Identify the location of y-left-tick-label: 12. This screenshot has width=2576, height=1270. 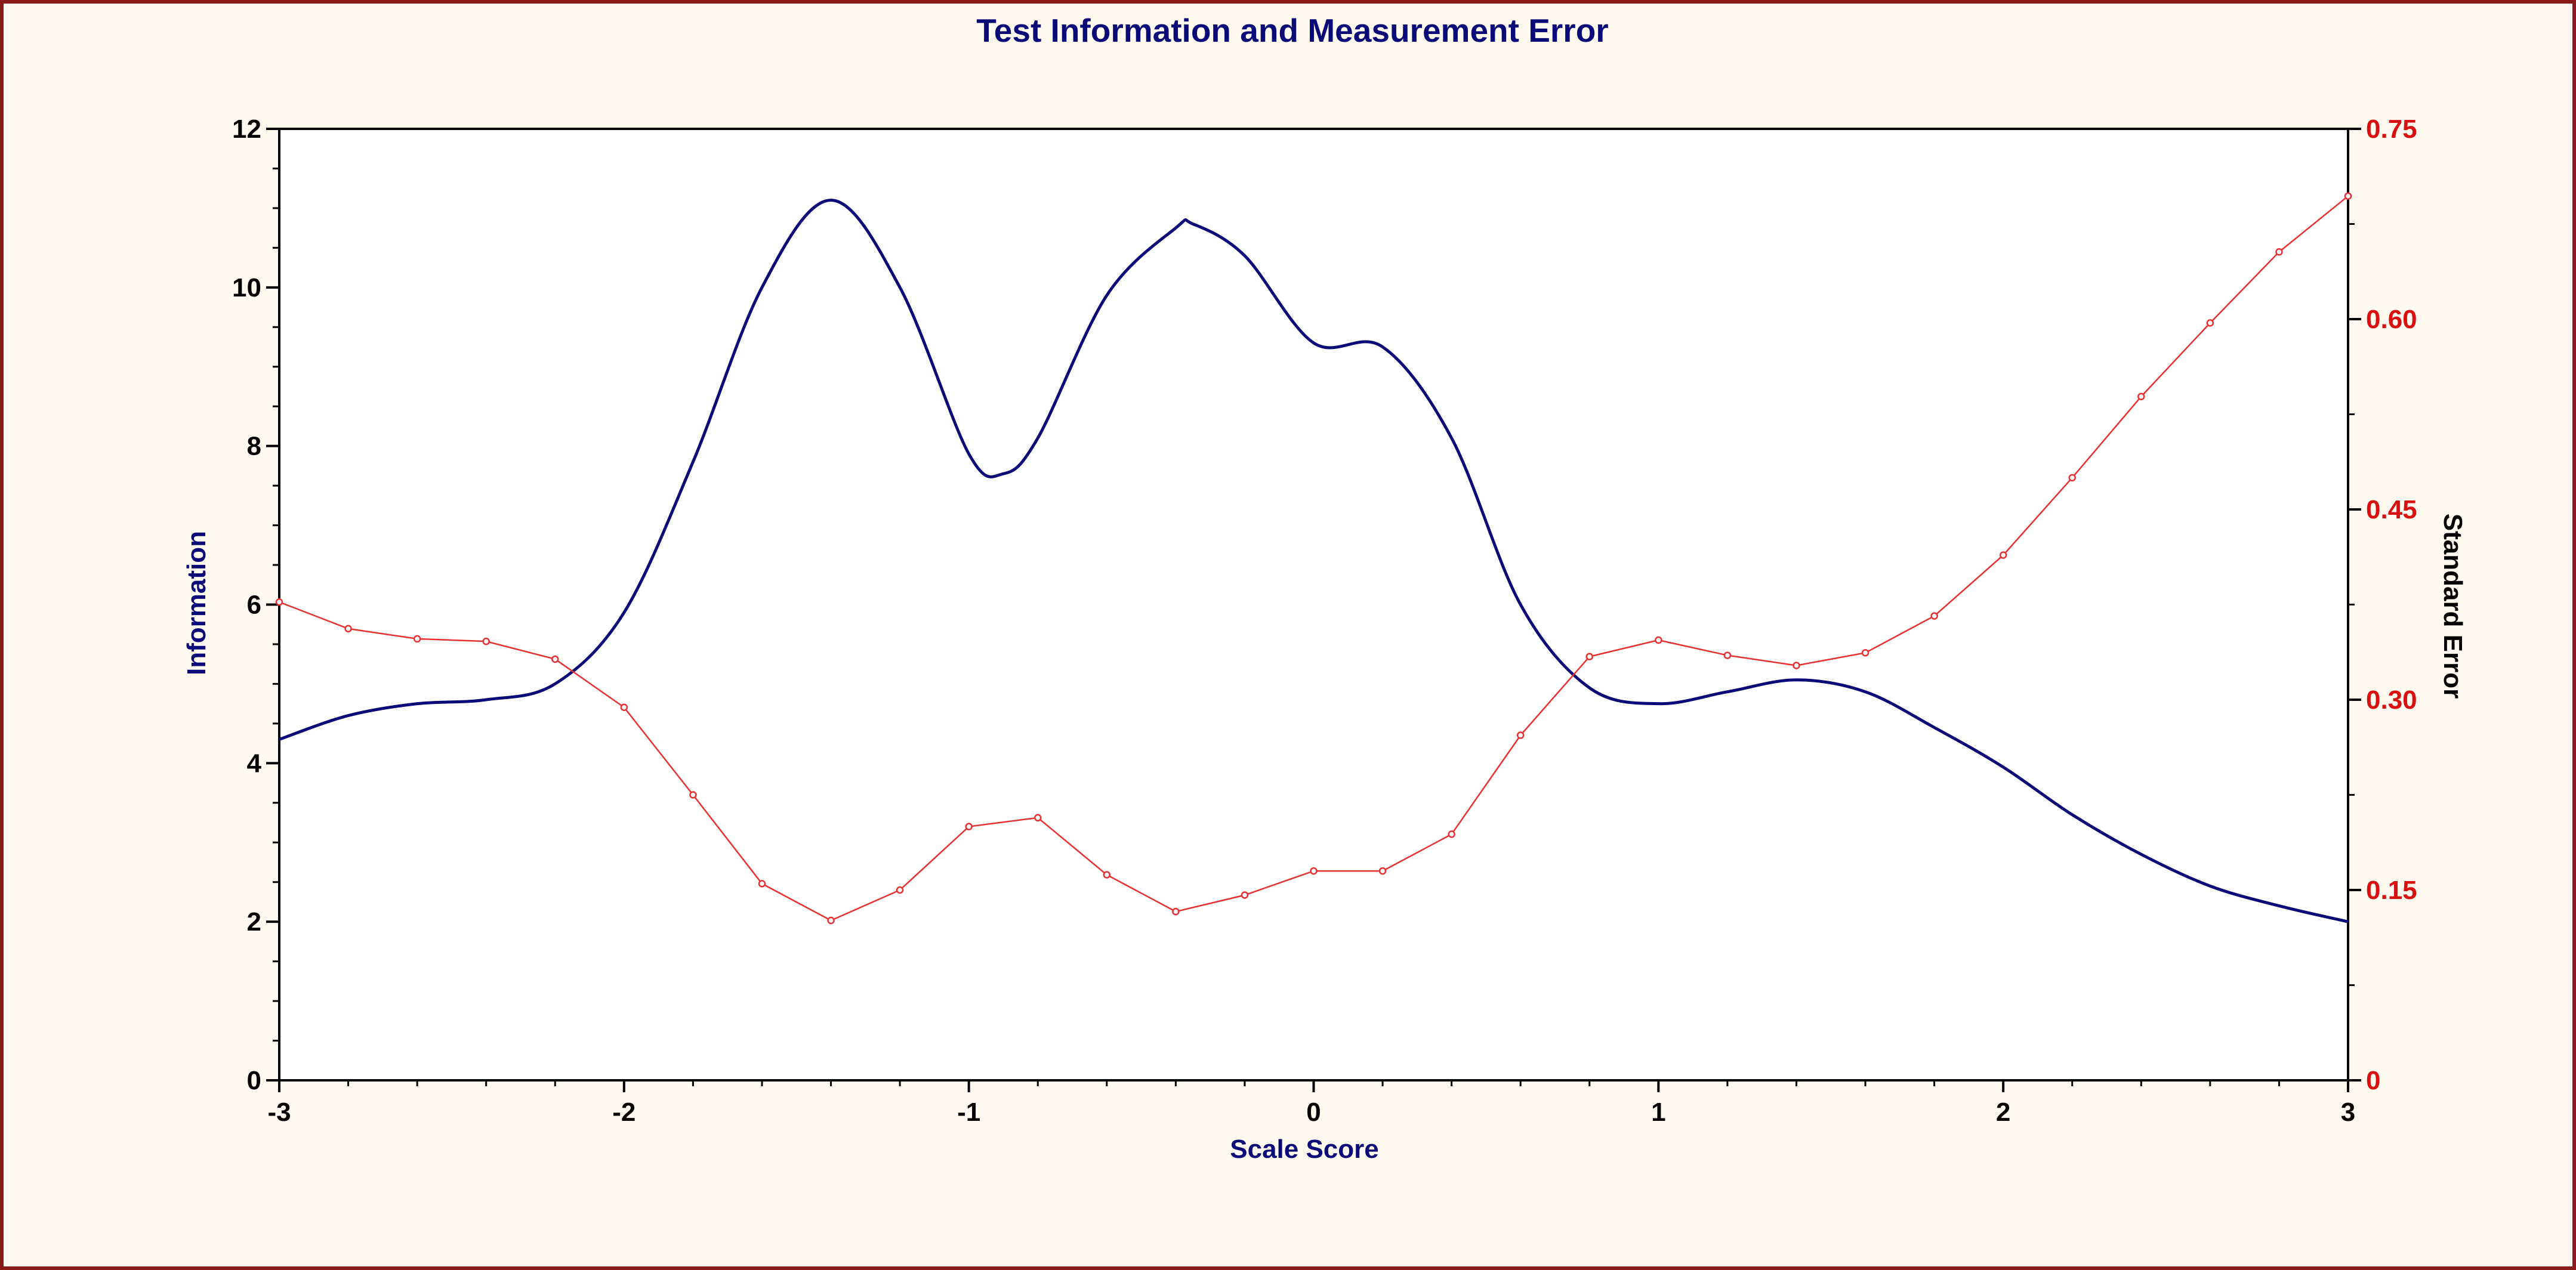
(247, 129).